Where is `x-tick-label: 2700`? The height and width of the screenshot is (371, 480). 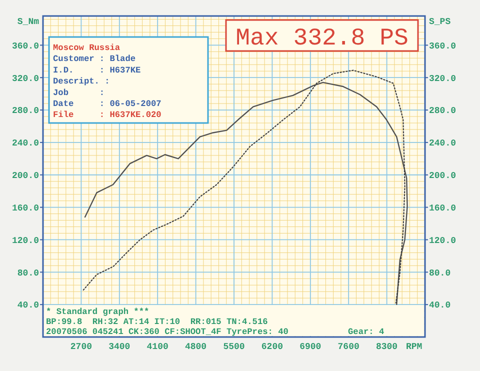
x-tick-label: 2700 is located at coordinates (81, 347).